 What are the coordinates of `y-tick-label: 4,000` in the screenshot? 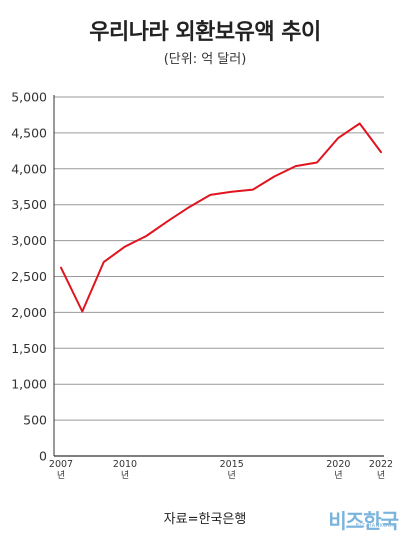 It's located at (29, 168).